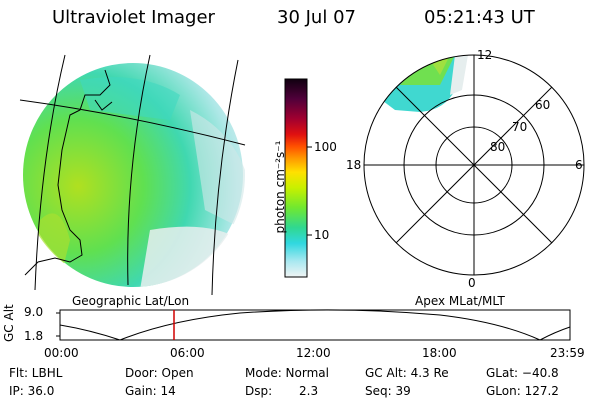 The image size is (600, 400). What do you see at coordinates (407, 373) in the screenshot?
I see `gc-alt-label: GC Alt: 4.3 Re` at bounding box center [407, 373].